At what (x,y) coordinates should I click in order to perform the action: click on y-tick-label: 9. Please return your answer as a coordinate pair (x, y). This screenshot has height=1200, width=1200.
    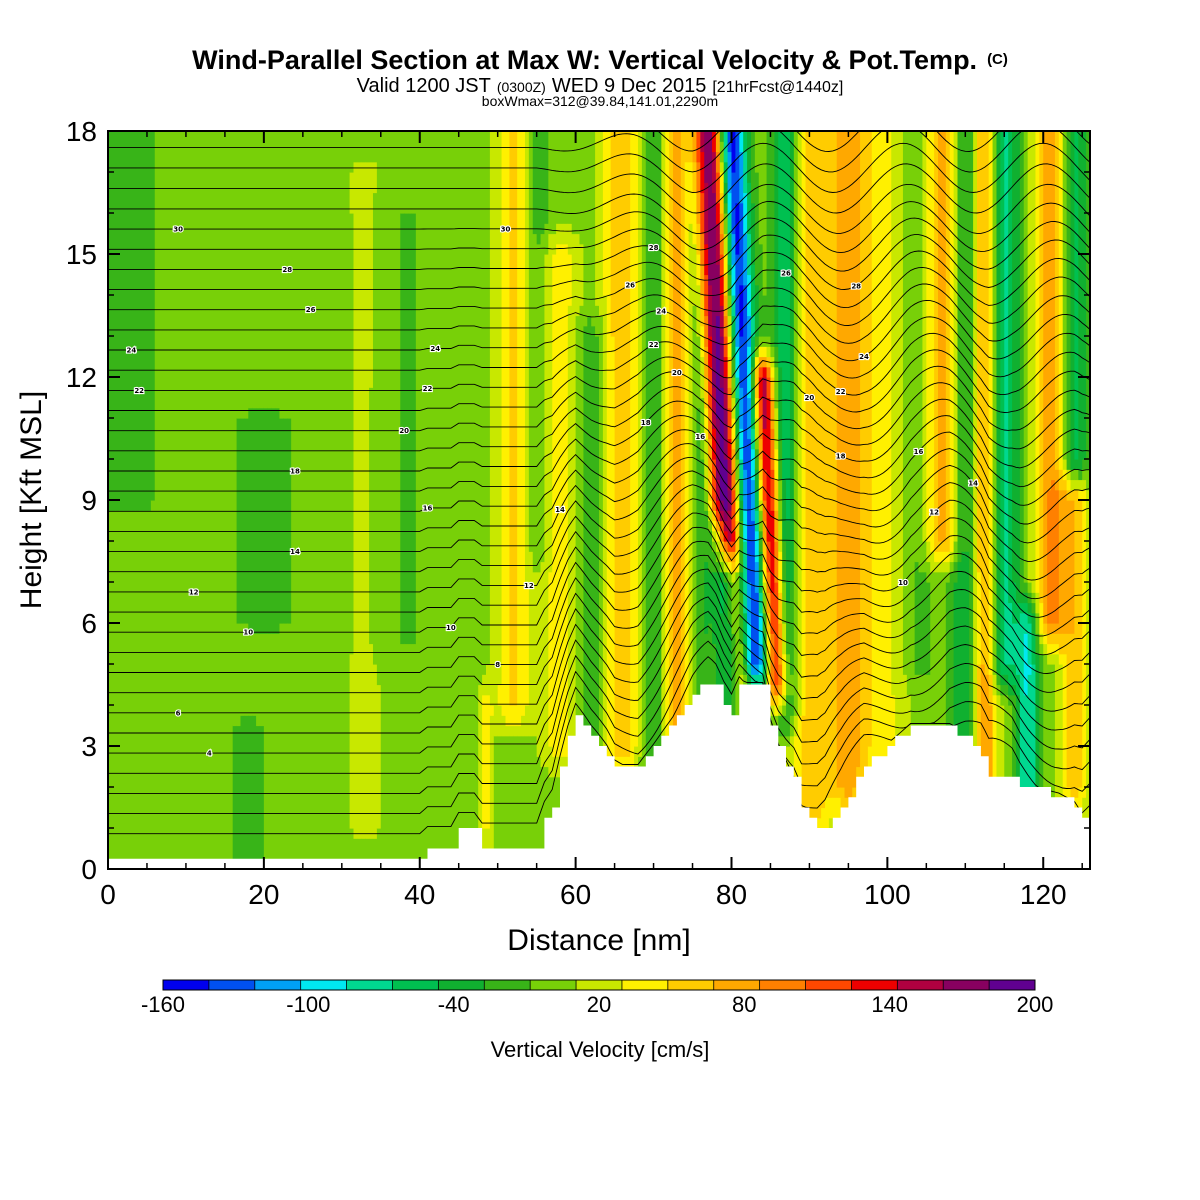
    Looking at the image, I should click on (89, 500).